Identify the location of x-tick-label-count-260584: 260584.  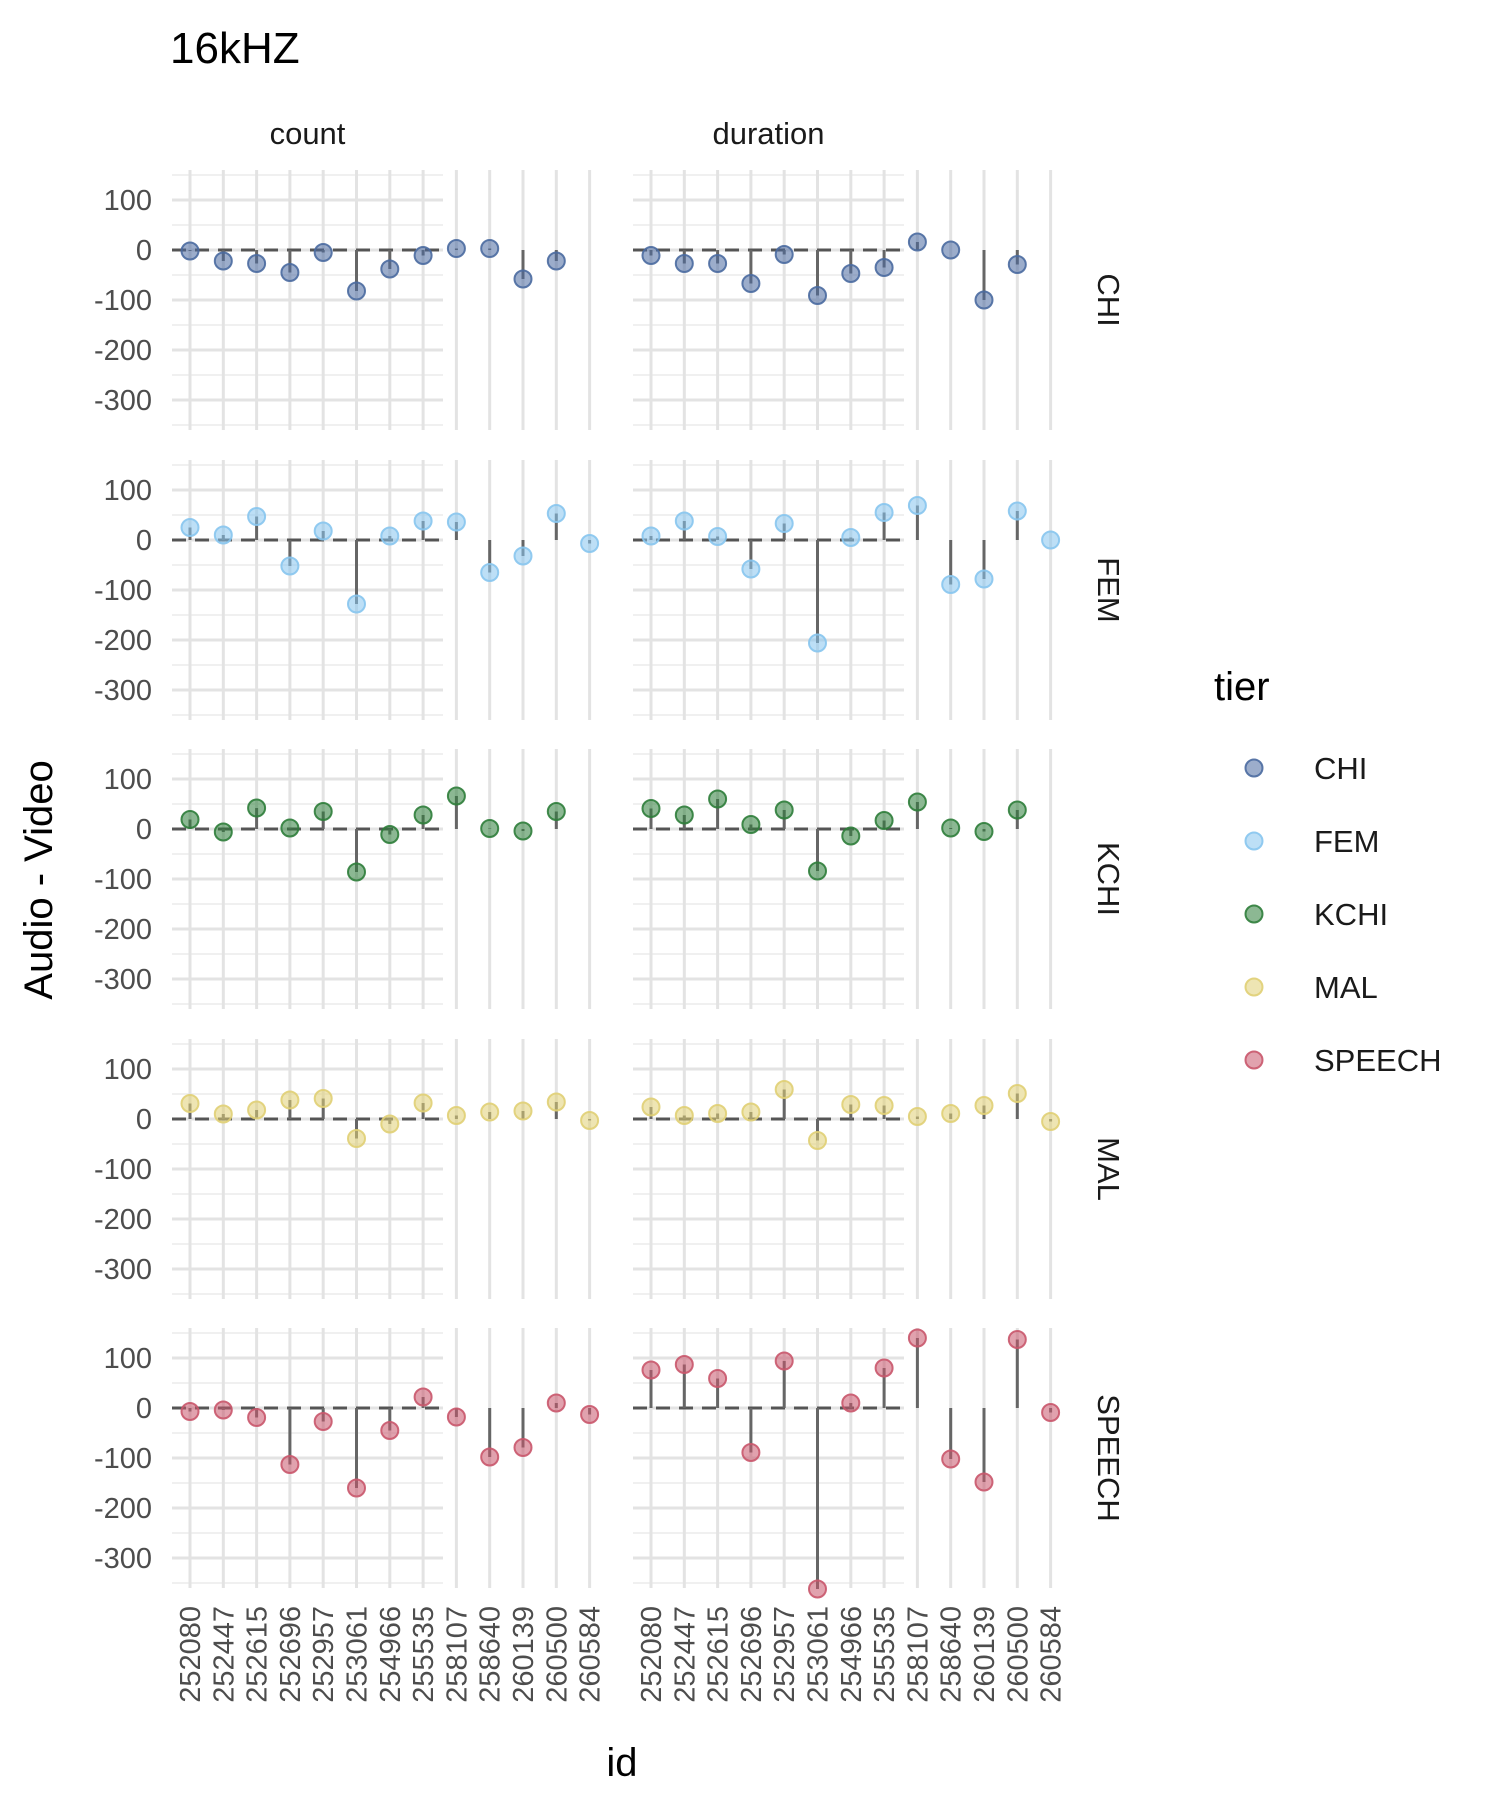
(591, 1654).